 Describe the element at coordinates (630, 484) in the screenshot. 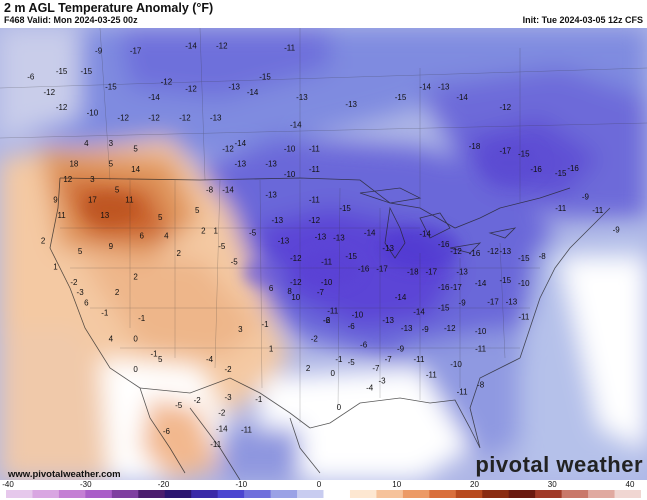

I see `colorbar-tick-label: 40` at that location.